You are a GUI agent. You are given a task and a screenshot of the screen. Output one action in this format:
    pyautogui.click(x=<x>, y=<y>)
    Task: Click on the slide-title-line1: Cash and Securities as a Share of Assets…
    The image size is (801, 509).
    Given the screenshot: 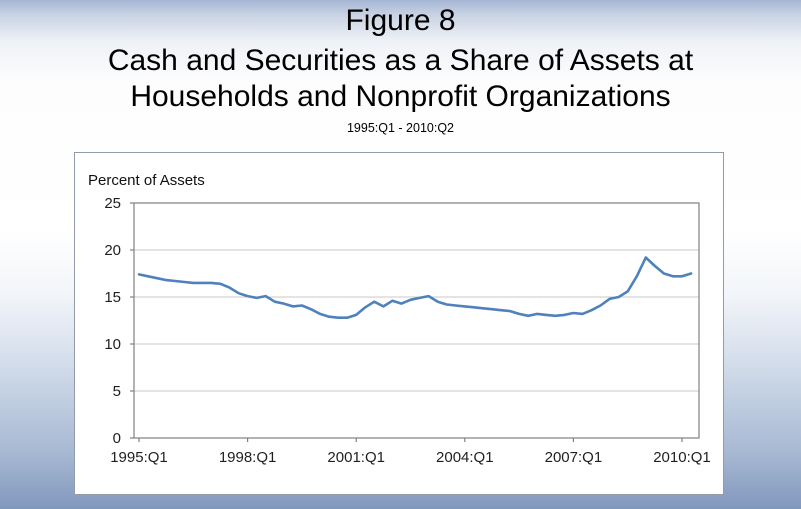 What is the action you would take?
    pyautogui.click(x=400, y=60)
    